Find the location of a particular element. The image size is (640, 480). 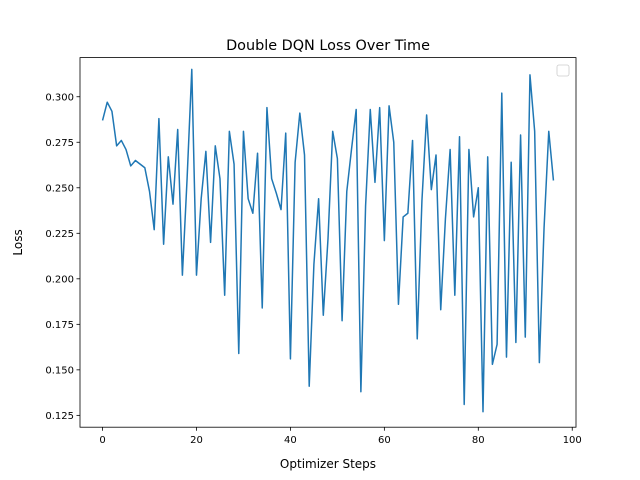

y-tick-label: 0.200 is located at coordinates (59, 279).